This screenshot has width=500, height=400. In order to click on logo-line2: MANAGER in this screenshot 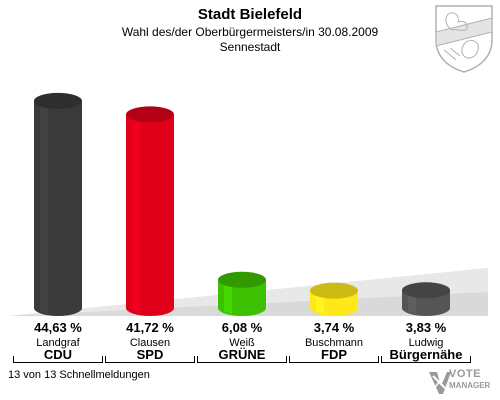, I will do `click(470, 385)`.